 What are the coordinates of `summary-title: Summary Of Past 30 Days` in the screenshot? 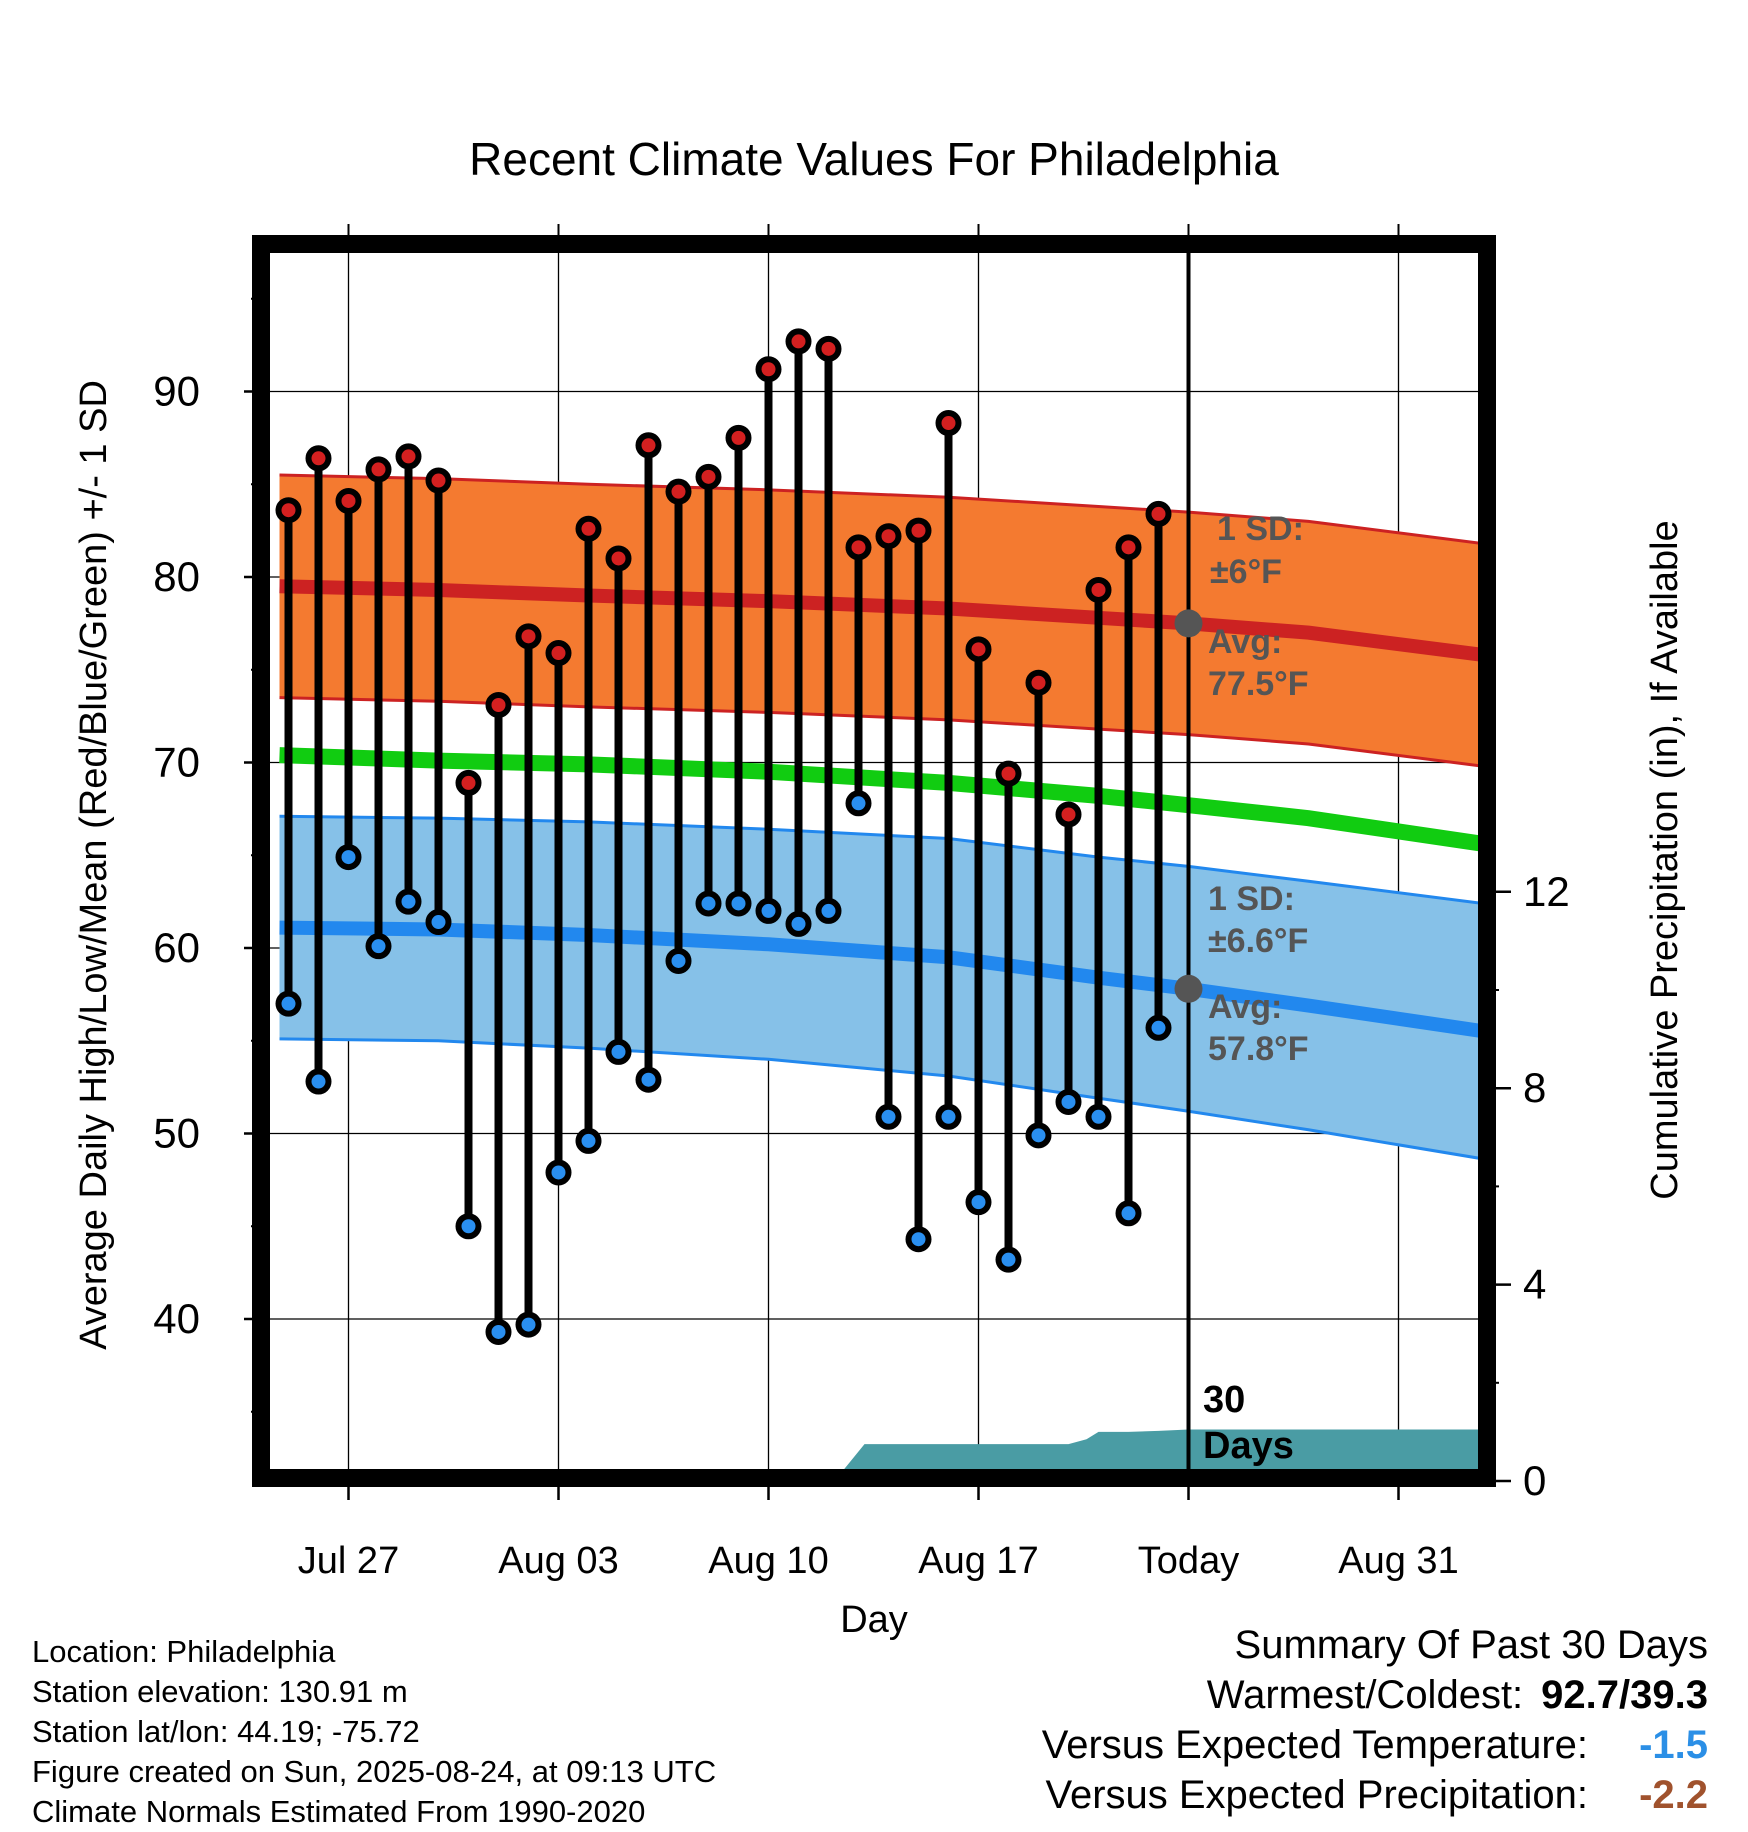 It's located at (1471, 1645).